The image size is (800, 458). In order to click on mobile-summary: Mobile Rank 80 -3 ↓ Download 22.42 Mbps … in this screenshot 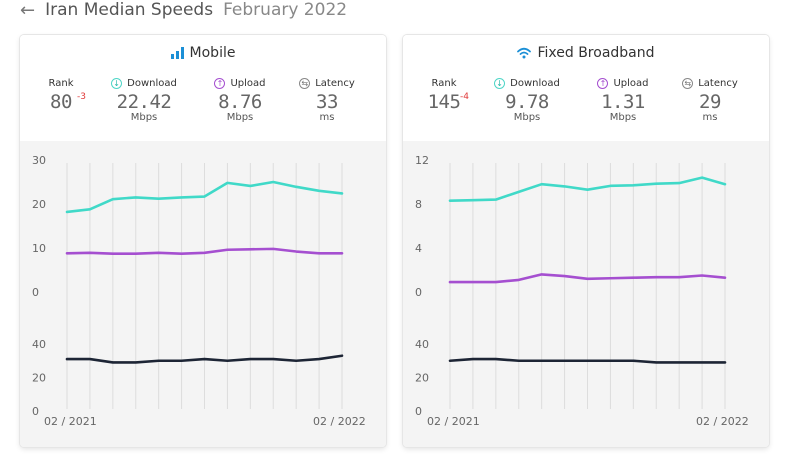, I will do `click(203, 88)`.